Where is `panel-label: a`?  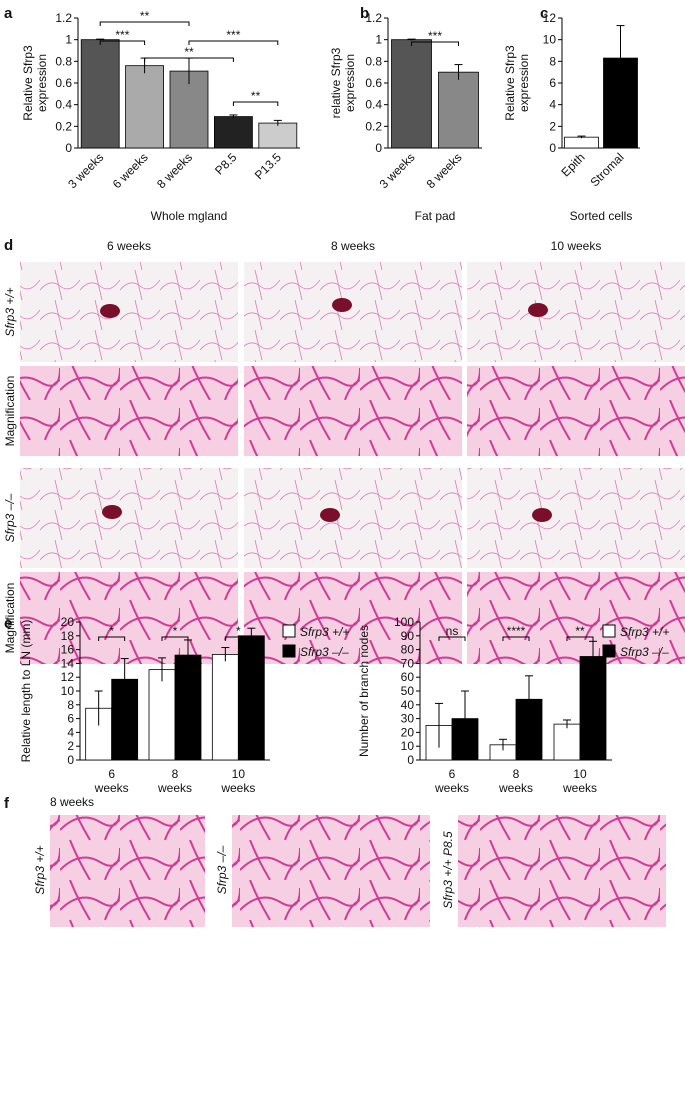
panel-label: a is located at coordinates (8, 13).